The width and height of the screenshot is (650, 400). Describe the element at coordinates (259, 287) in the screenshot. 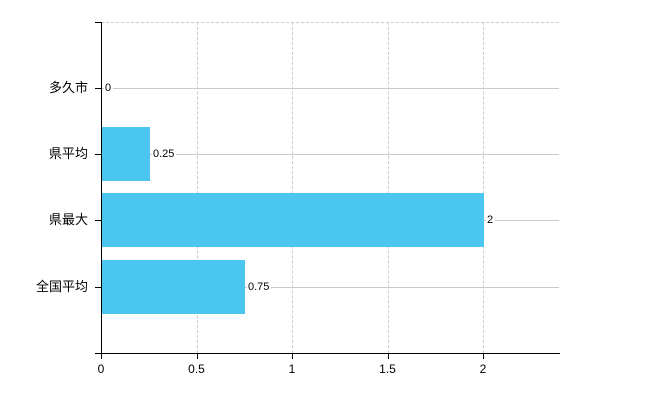

I see `bar-value-label: 0.75` at that location.